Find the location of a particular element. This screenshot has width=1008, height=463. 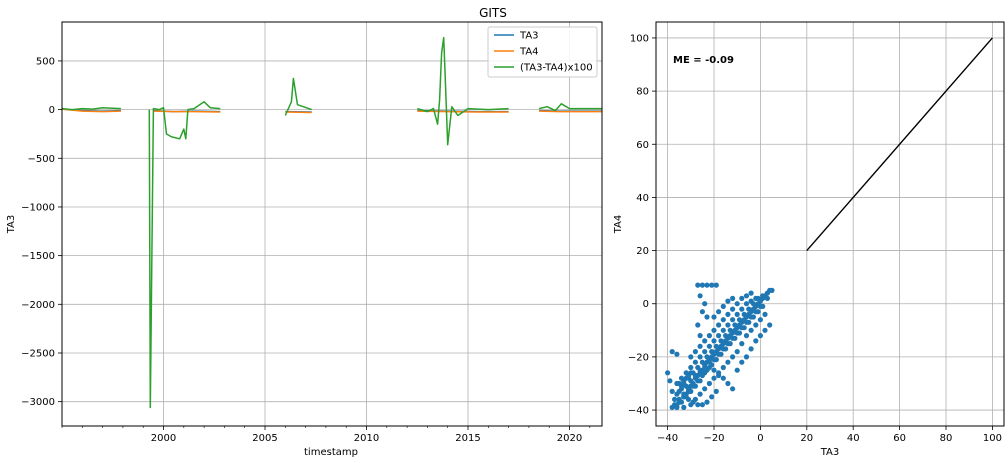

timeseries-legend: TA3 TA4 (TA3-TA4)x100 is located at coordinates (542, 52).